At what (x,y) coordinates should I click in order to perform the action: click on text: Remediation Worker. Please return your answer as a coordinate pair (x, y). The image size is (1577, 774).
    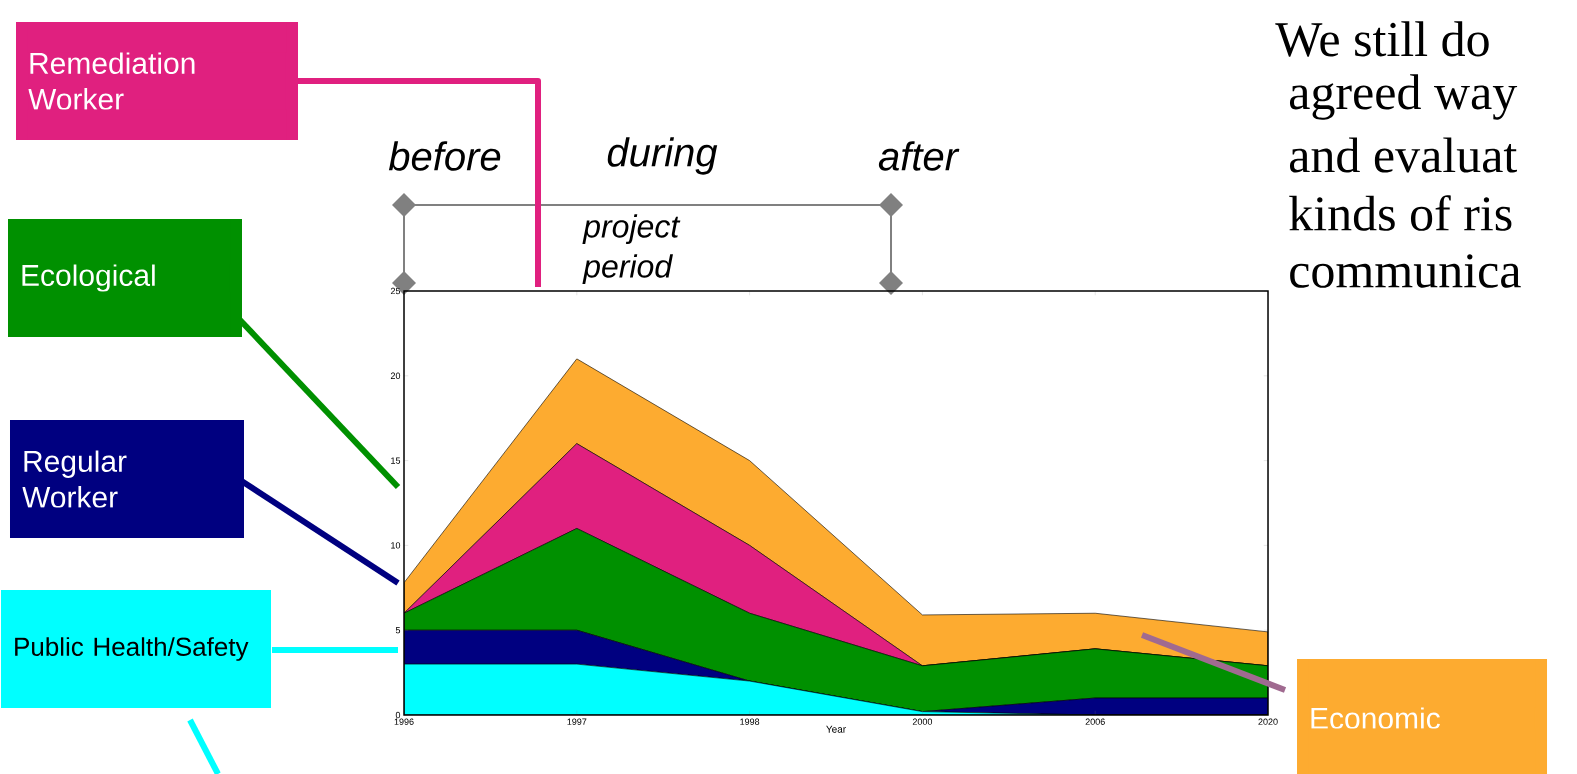
    Looking at the image, I should click on (111, 81).